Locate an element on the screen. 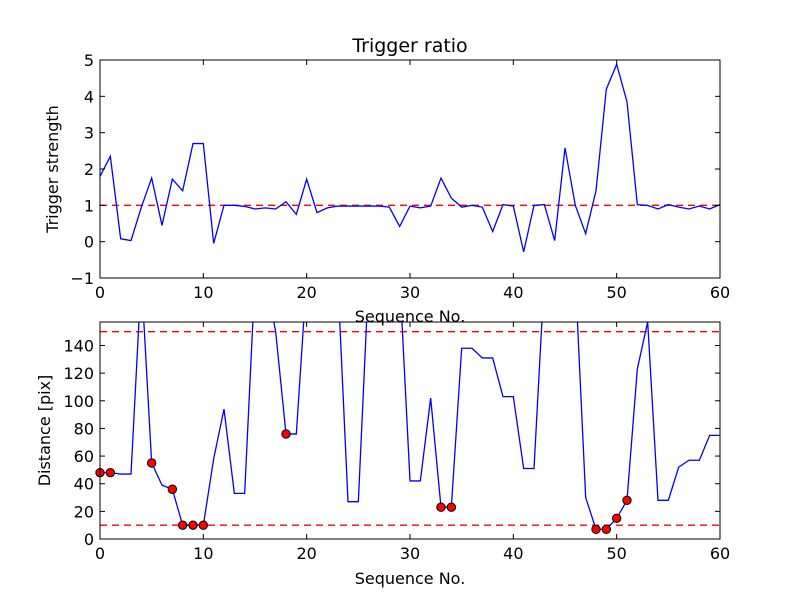  y-tick-label: 2 is located at coordinates (89, 169).